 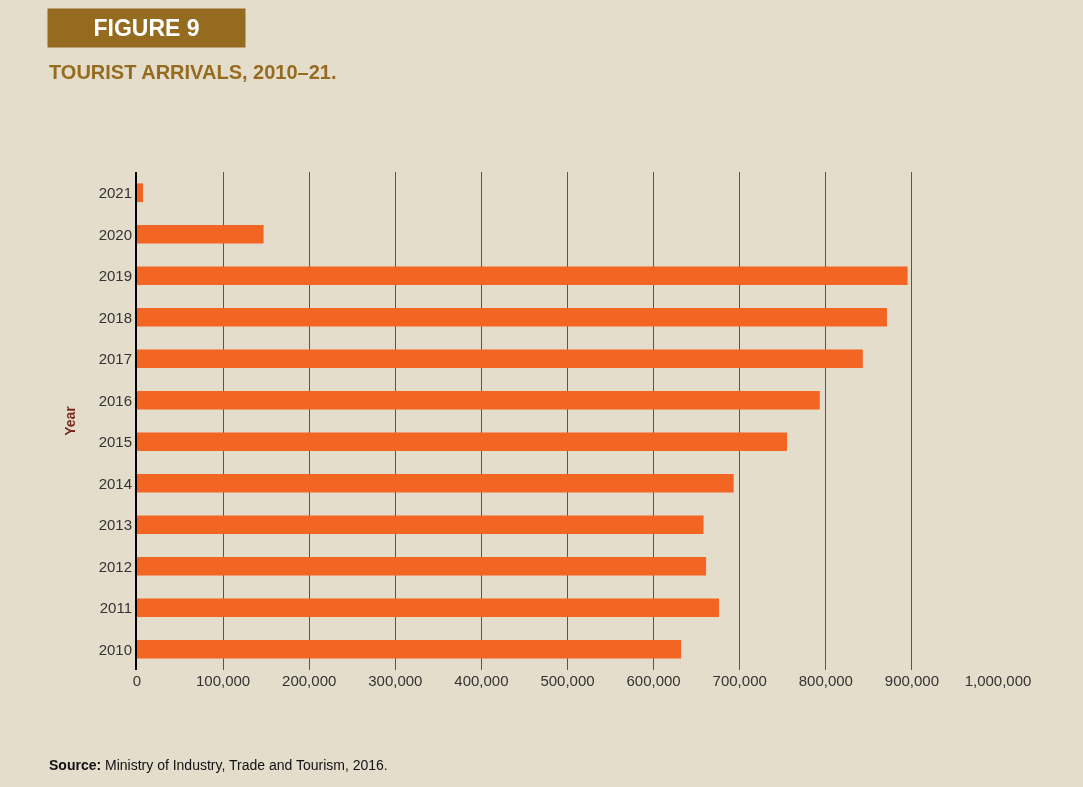 I want to click on source-note: Source: Ministry of Industry, Trade and Tourism, 2016., so click(x=218, y=765).